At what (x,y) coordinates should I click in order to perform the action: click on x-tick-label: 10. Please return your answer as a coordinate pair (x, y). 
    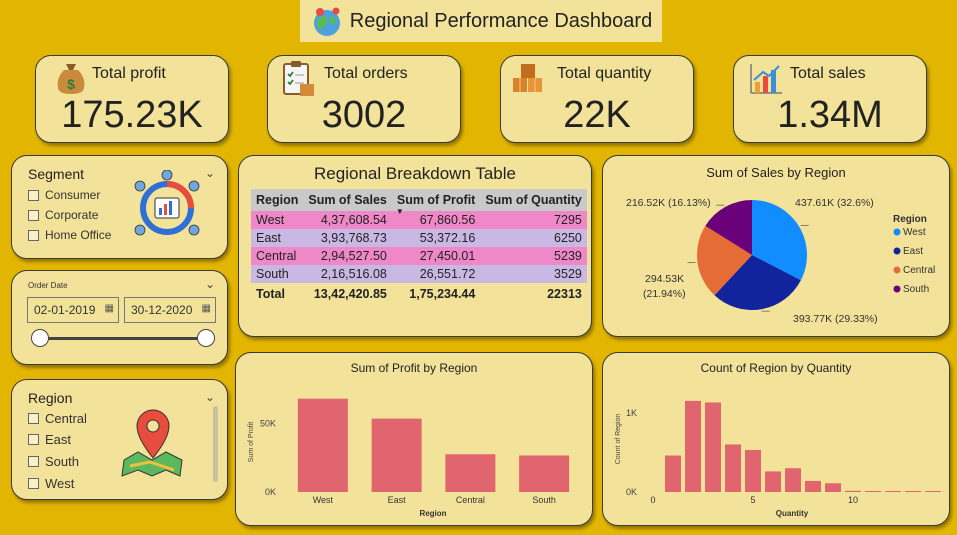
    Looking at the image, I should click on (853, 500).